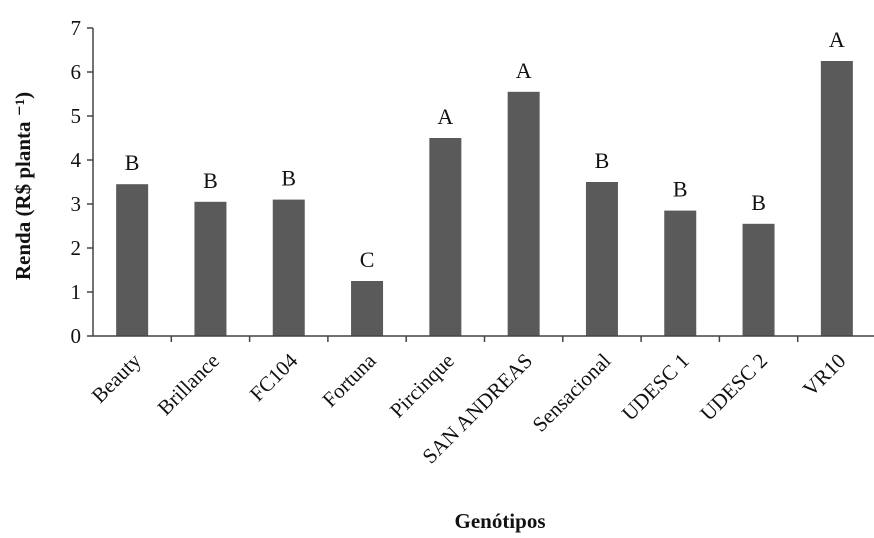  I want to click on significance-label: C, so click(367, 259).